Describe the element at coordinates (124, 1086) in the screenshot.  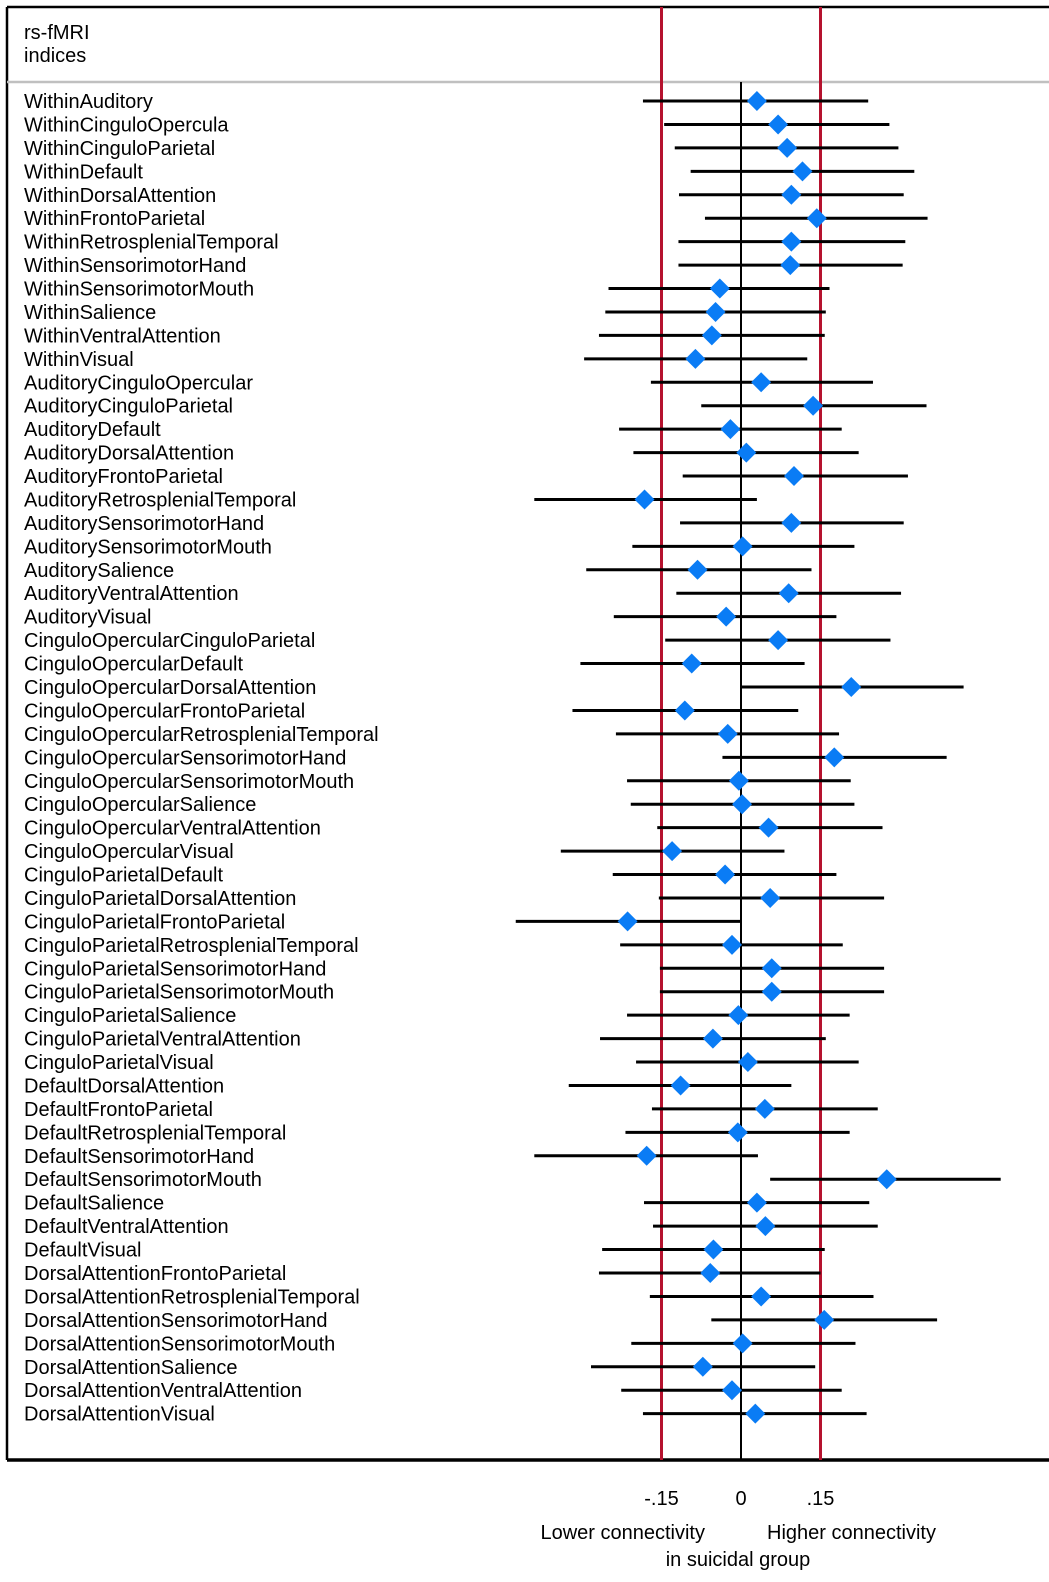
I see `row-label: DefaultDorsalAttention` at that location.